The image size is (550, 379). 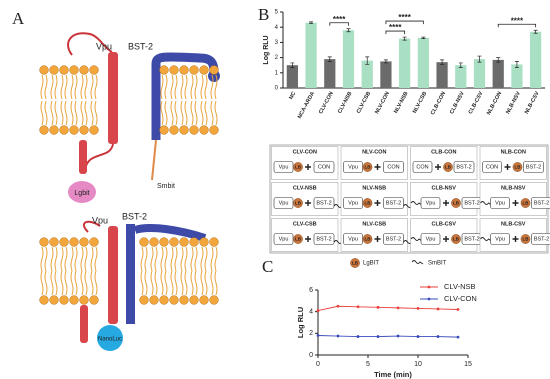 I want to click on construct-title: CLV-CSB, so click(x=305, y=224).